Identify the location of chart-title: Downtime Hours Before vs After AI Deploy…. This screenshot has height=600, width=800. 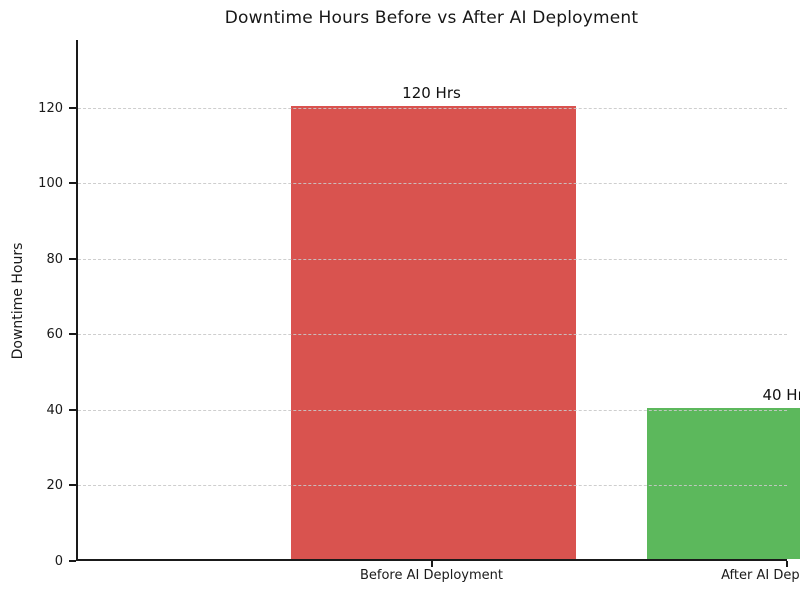
(431, 18).